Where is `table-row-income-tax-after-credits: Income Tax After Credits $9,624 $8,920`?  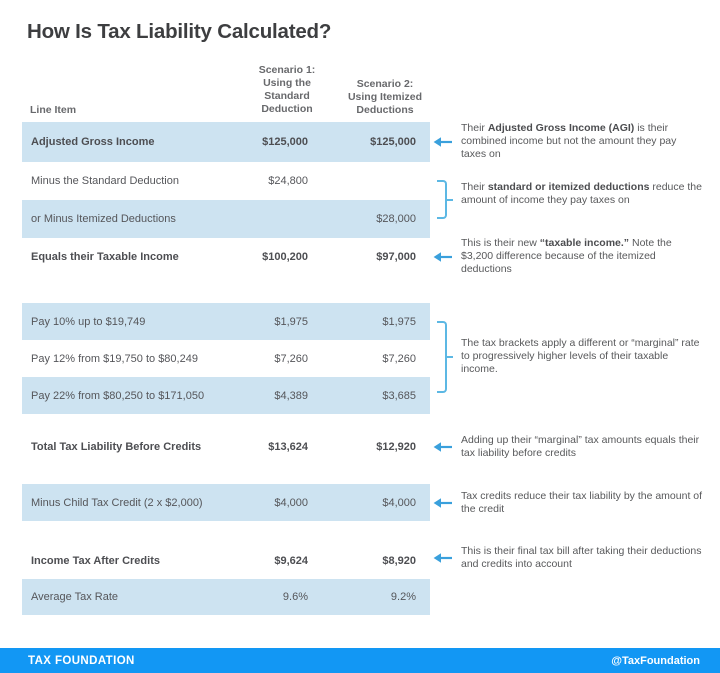 table-row-income-tax-after-credits: Income Tax After Credits $9,624 $8,920 is located at coordinates (226, 561).